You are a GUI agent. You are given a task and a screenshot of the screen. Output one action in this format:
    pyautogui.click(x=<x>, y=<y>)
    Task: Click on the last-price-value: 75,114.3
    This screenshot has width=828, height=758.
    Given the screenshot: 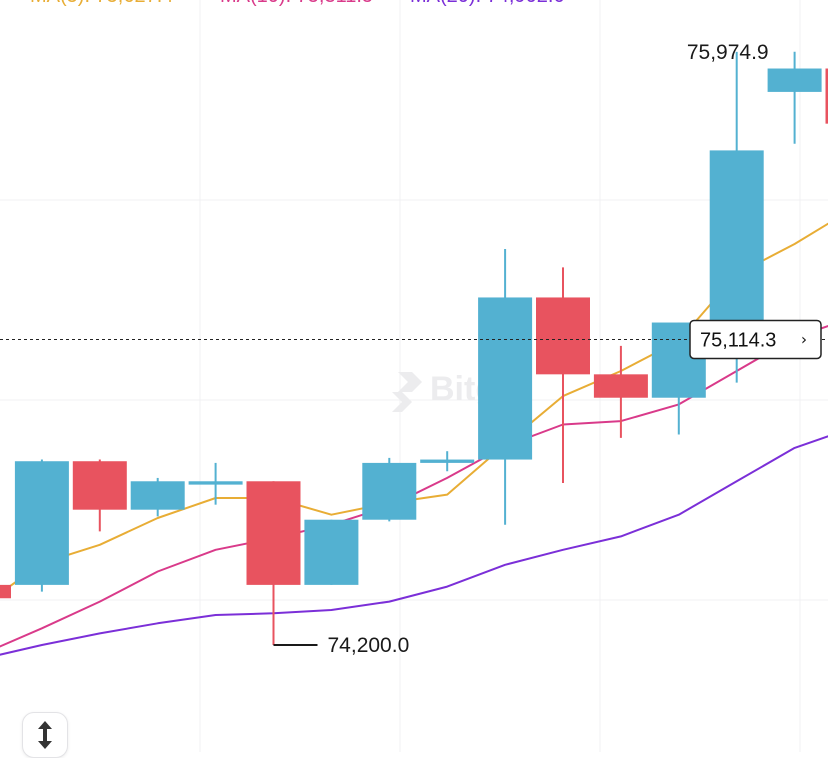 What is the action you would take?
    pyautogui.click(x=738, y=340)
    